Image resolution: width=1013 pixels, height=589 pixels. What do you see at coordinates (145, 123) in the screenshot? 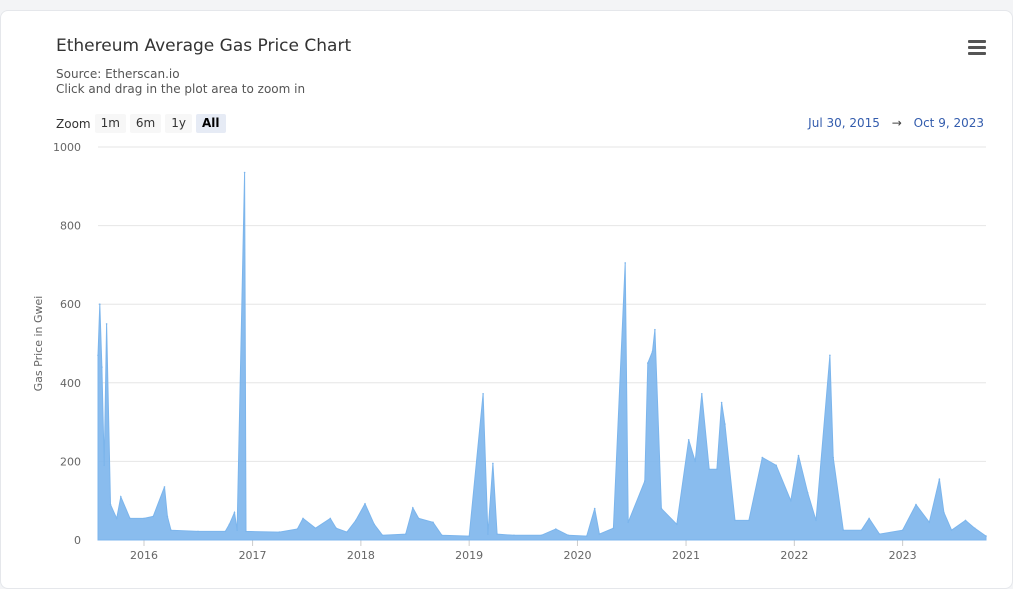
I see `zoom-6m-button: 6m` at bounding box center [145, 123].